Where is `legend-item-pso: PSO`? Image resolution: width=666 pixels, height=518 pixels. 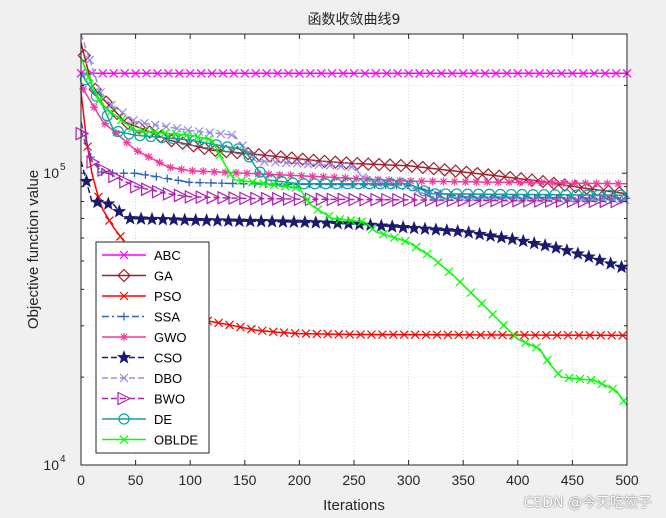
legend-item-pso: PSO is located at coordinates (141, 296).